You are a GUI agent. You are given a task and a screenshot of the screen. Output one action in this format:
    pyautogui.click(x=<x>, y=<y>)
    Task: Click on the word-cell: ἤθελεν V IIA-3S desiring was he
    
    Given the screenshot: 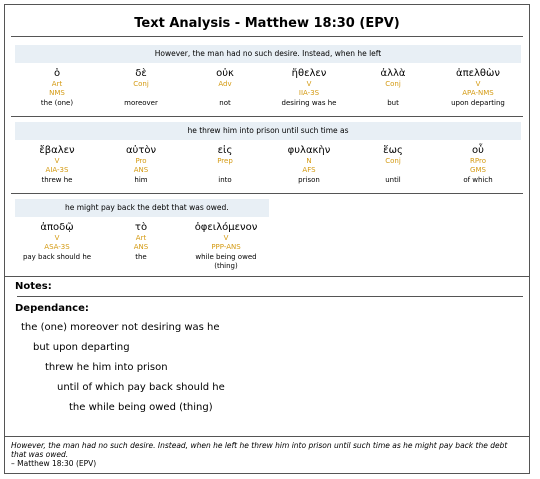 What is the action you would take?
    pyautogui.click(x=309, y=85)
    